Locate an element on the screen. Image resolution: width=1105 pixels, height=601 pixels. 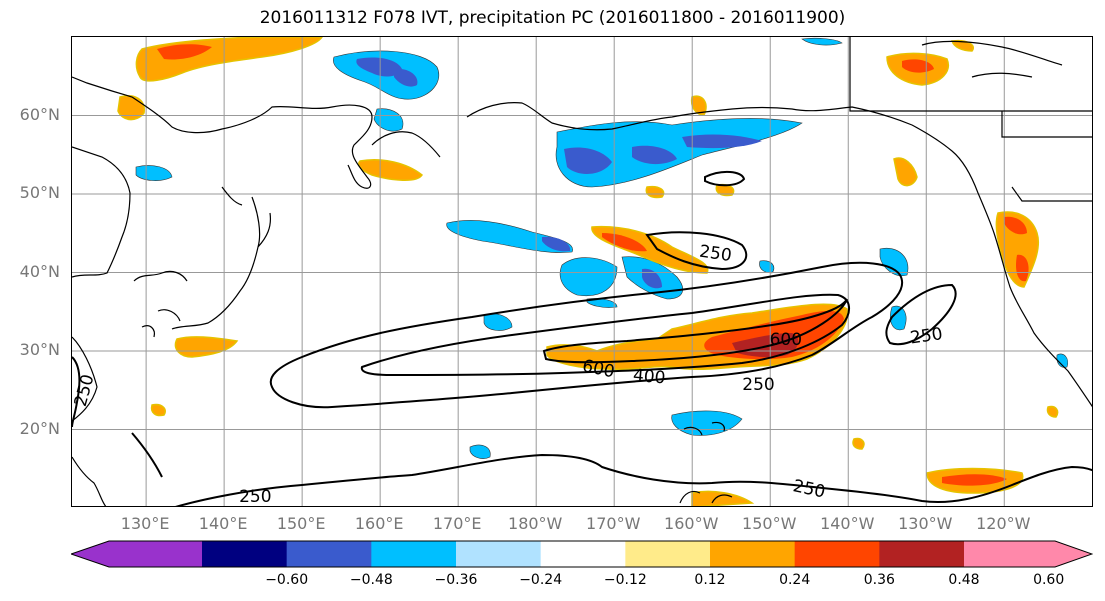
latitude-label: 20°N is located at coordinates (39, 428).